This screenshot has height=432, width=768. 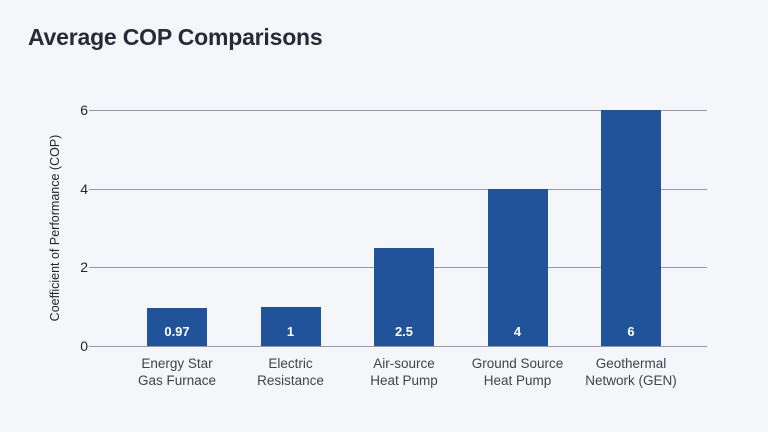 I want to click on x-category-label: Air-source Heat Pump, so click(x=404, y=372).